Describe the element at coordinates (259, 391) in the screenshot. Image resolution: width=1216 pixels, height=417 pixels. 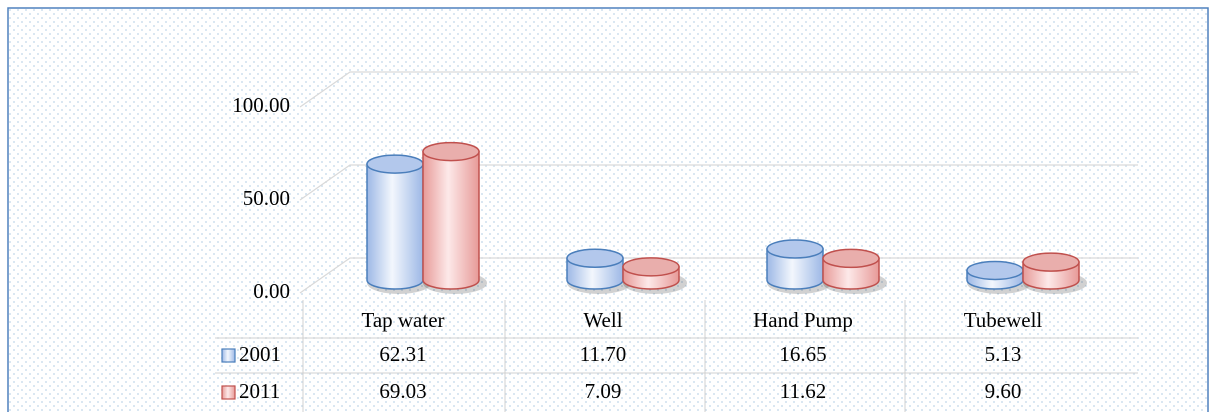
I see `legend-label: 2011` at that location.